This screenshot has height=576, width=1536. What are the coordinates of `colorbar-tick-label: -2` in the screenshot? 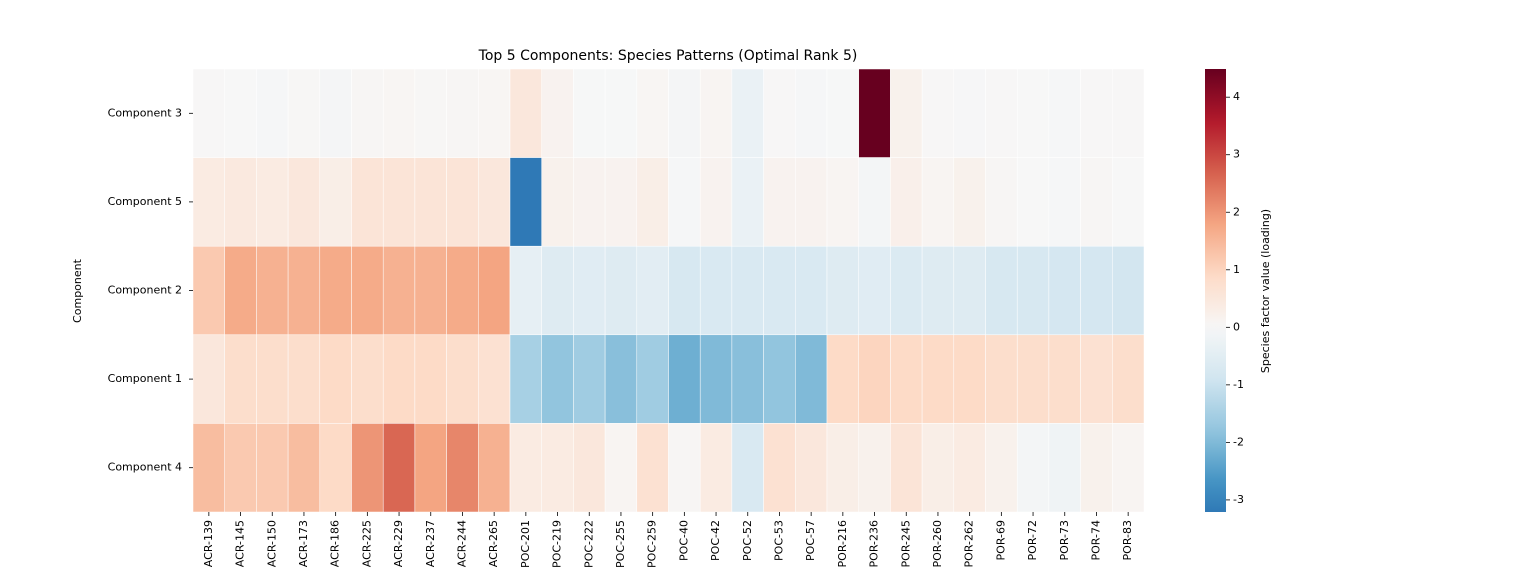 It's located at (1238, 441).